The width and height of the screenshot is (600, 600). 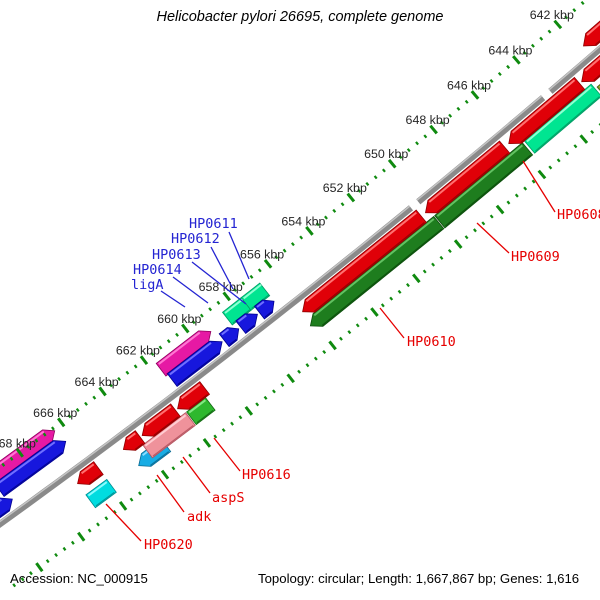 What do you see at coordinates (123, 522) in the screenshot?
I see `callout-line-HP0620` at bounding box center [123, 522].